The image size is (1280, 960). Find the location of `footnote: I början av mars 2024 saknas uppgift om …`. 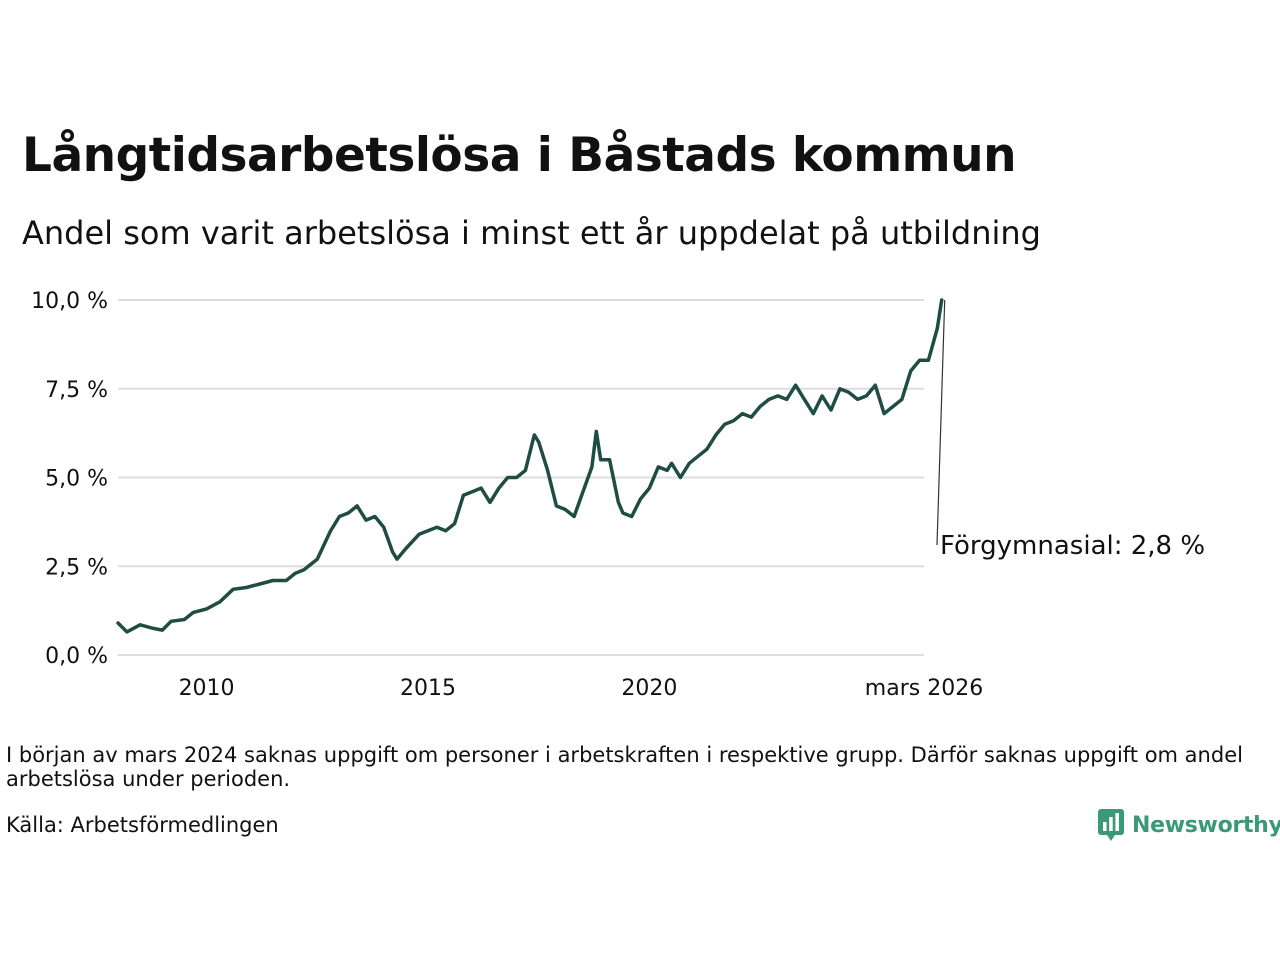

footnote: I början av mars 2024 saknas uppgift om … is located at coordinates (624, 767).